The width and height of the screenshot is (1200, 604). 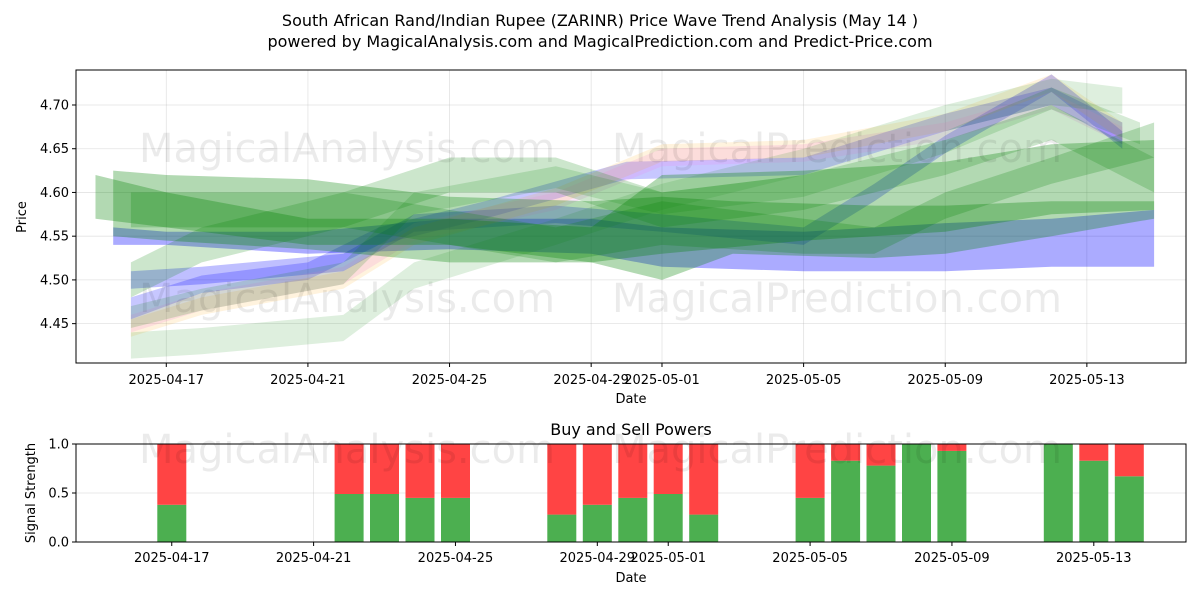 What do you see at coordinates (347, 149) in the screenshot?
I see `watermark-magicalanalysis: MagicalAnalysis.com` at bounding box center [347, 149].